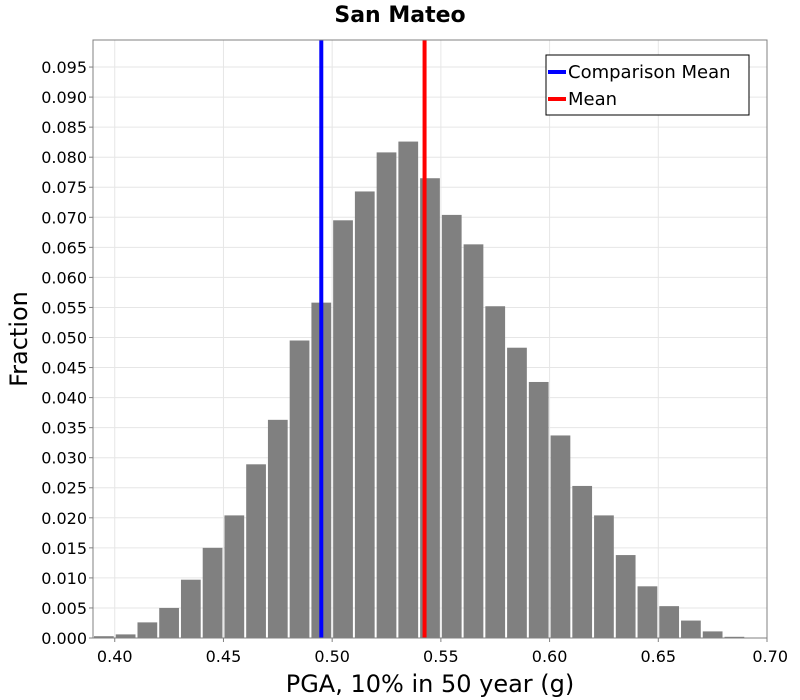 This screenshot has height=700, width=800. I want to click on y-axis-label: Fraction, so click(19, 339).